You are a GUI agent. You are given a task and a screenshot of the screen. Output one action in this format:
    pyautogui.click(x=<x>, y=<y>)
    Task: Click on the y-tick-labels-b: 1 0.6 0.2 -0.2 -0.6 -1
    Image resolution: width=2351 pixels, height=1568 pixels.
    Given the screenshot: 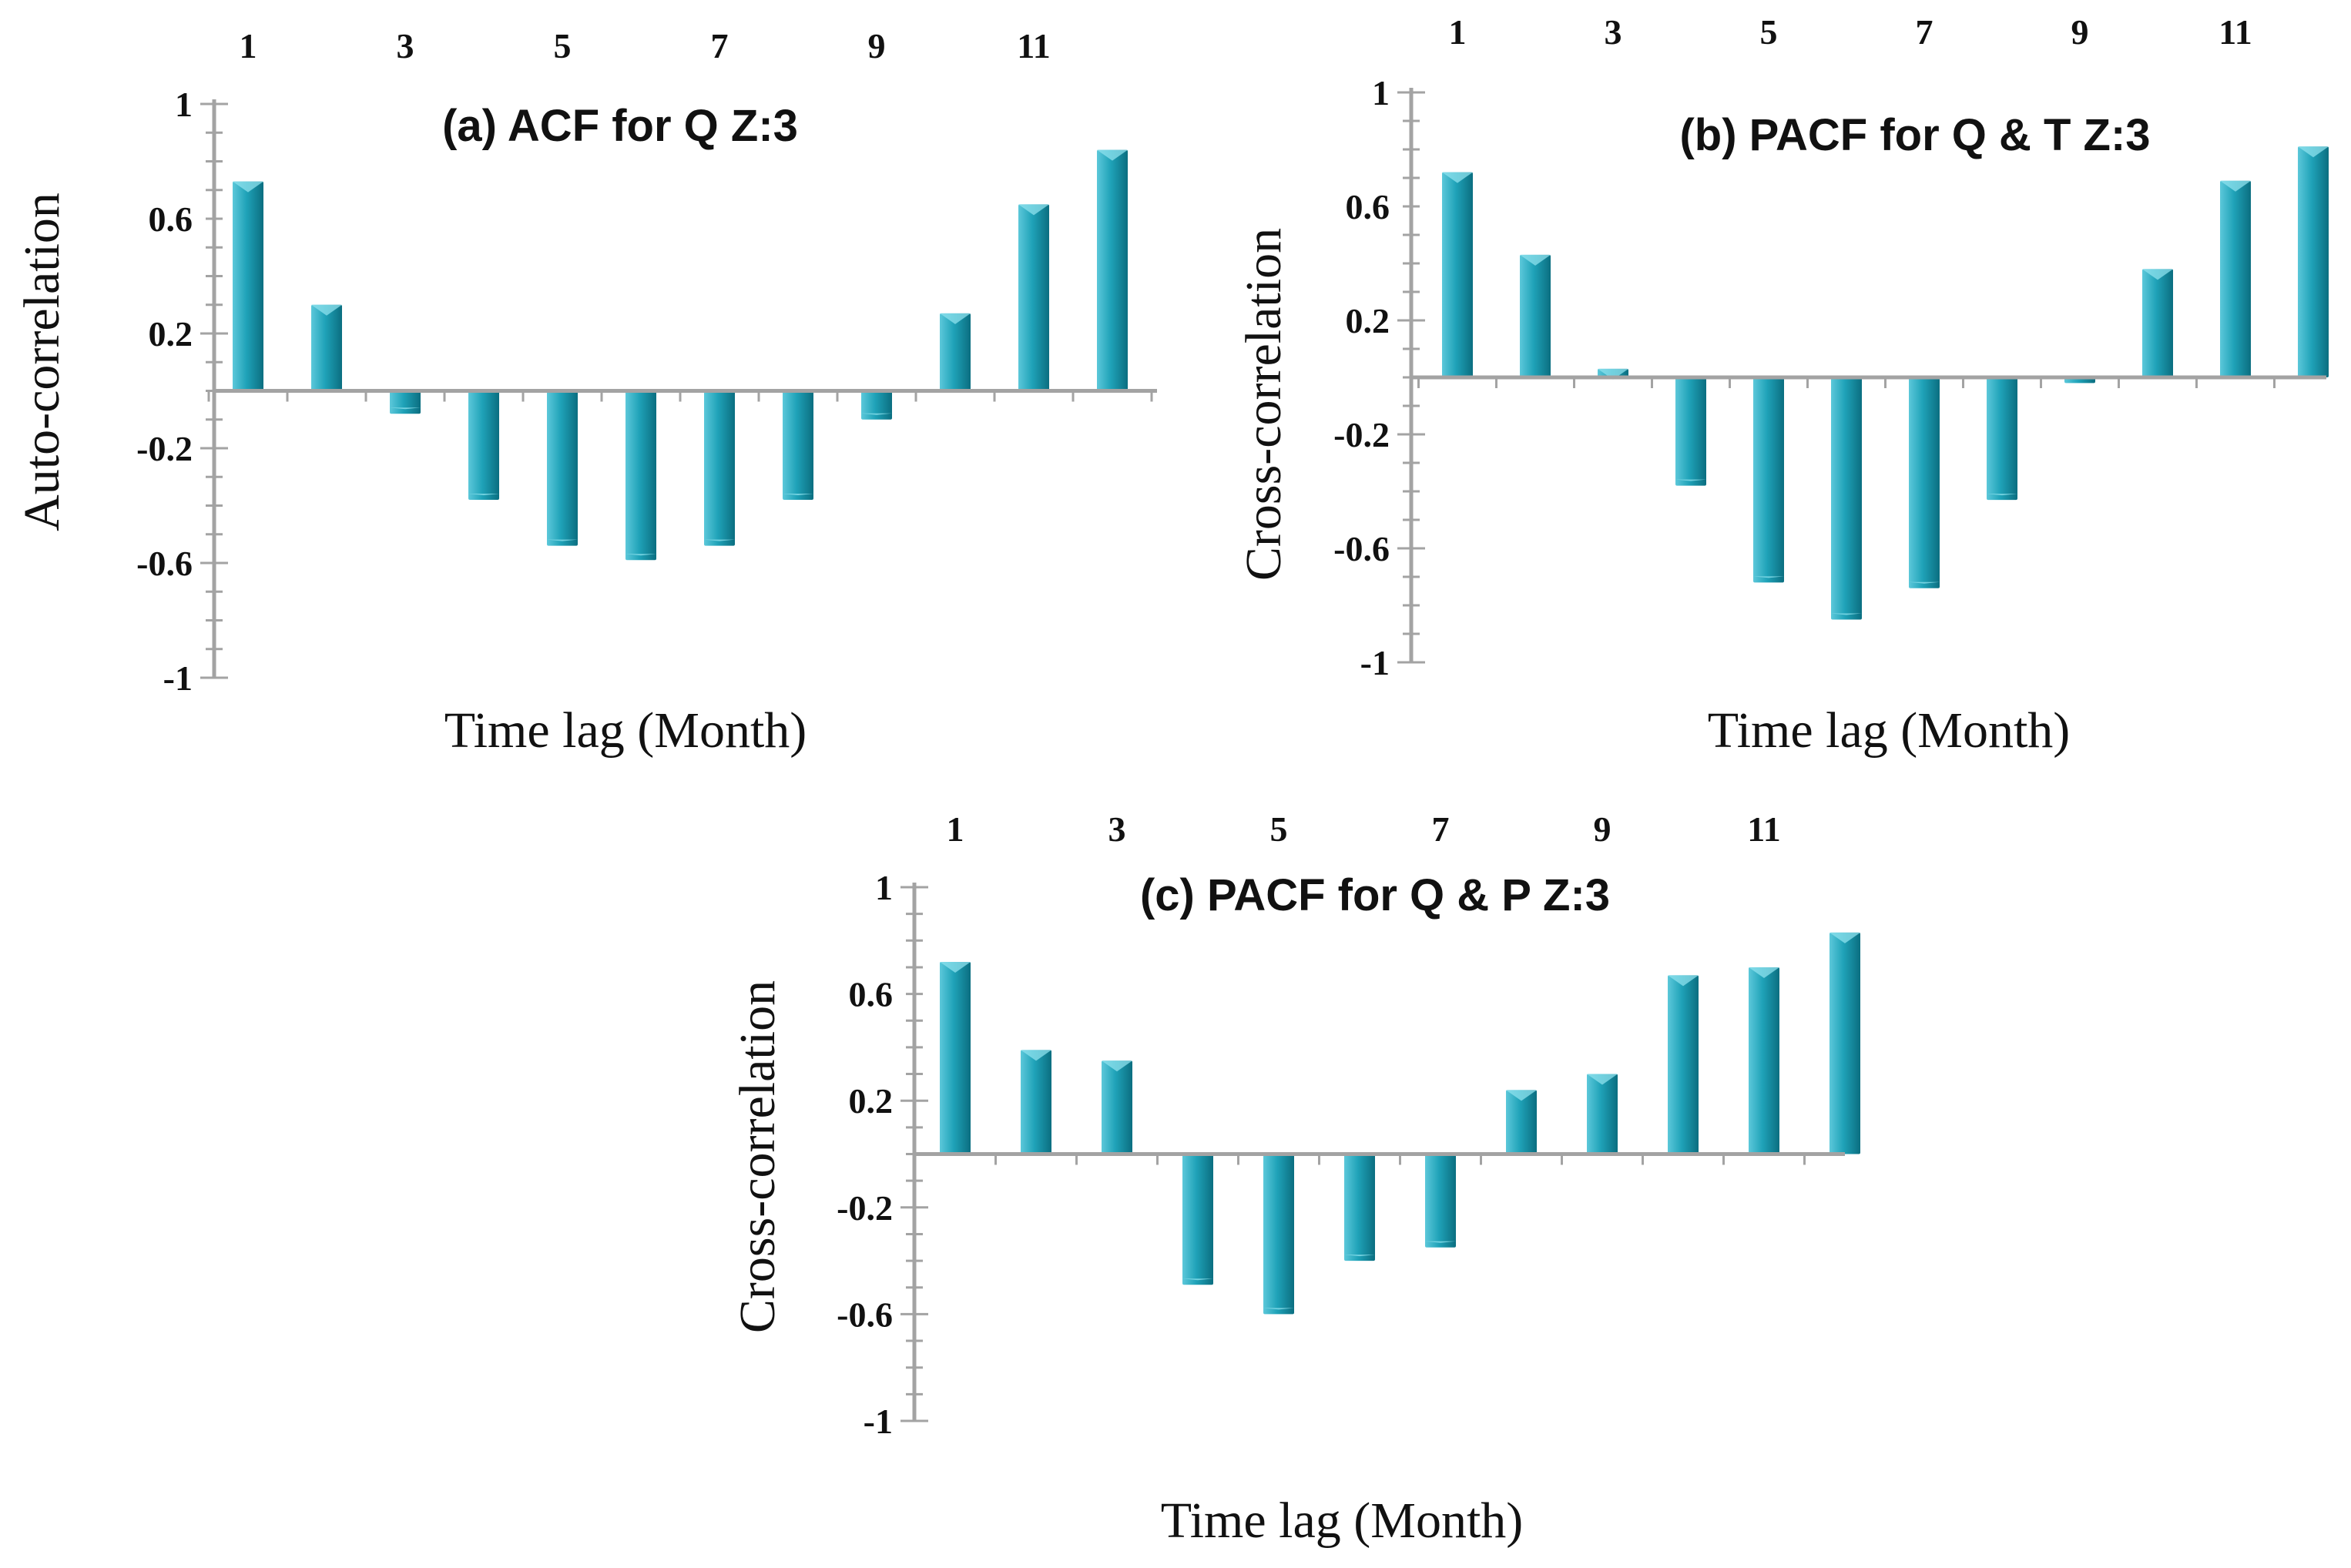 What is the action you would take?
    pyautogui.click(x=1362, y=377)
    